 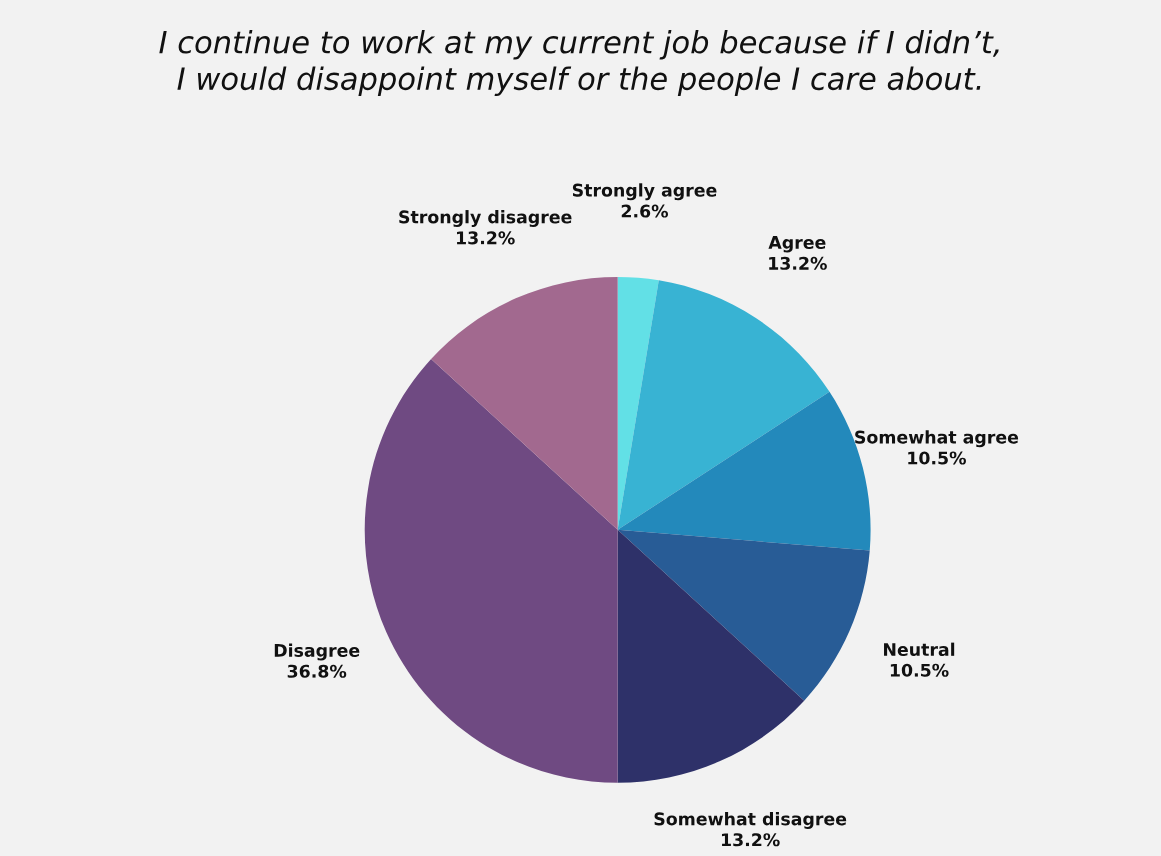 What do you see at coordinates (485, 218) in the screenshot?
I see `slice-label: Strongly disagree` at bounding box center [485, 218].